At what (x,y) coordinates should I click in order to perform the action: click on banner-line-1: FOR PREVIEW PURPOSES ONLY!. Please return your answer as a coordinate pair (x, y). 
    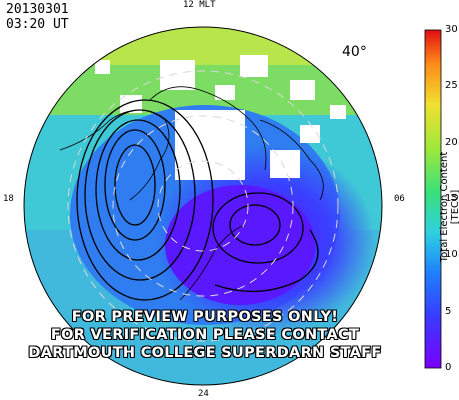
    Looking at the image, I should click on (205, 317).